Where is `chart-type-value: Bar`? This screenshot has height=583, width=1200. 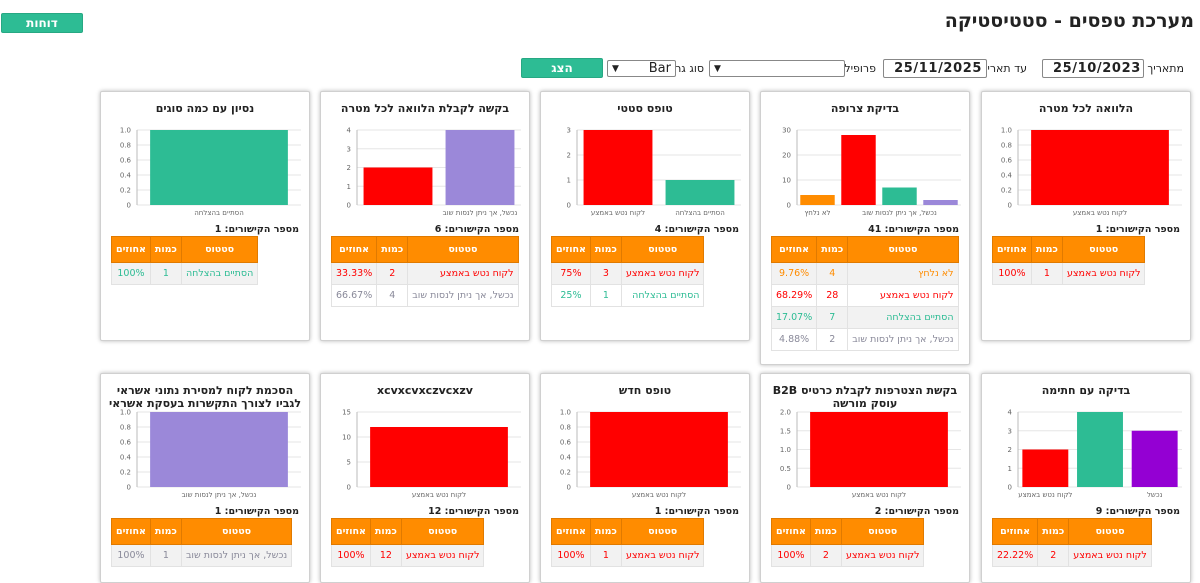 chart-type-value: Bar is located at coordinates (645, 68).